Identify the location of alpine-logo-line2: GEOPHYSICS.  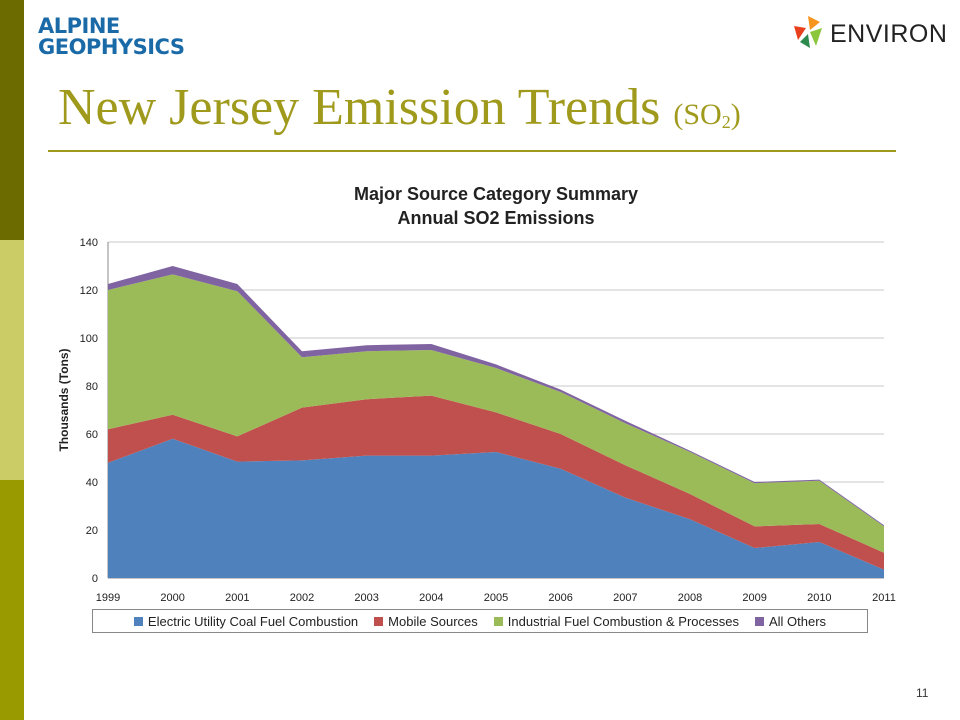
(111, 47).